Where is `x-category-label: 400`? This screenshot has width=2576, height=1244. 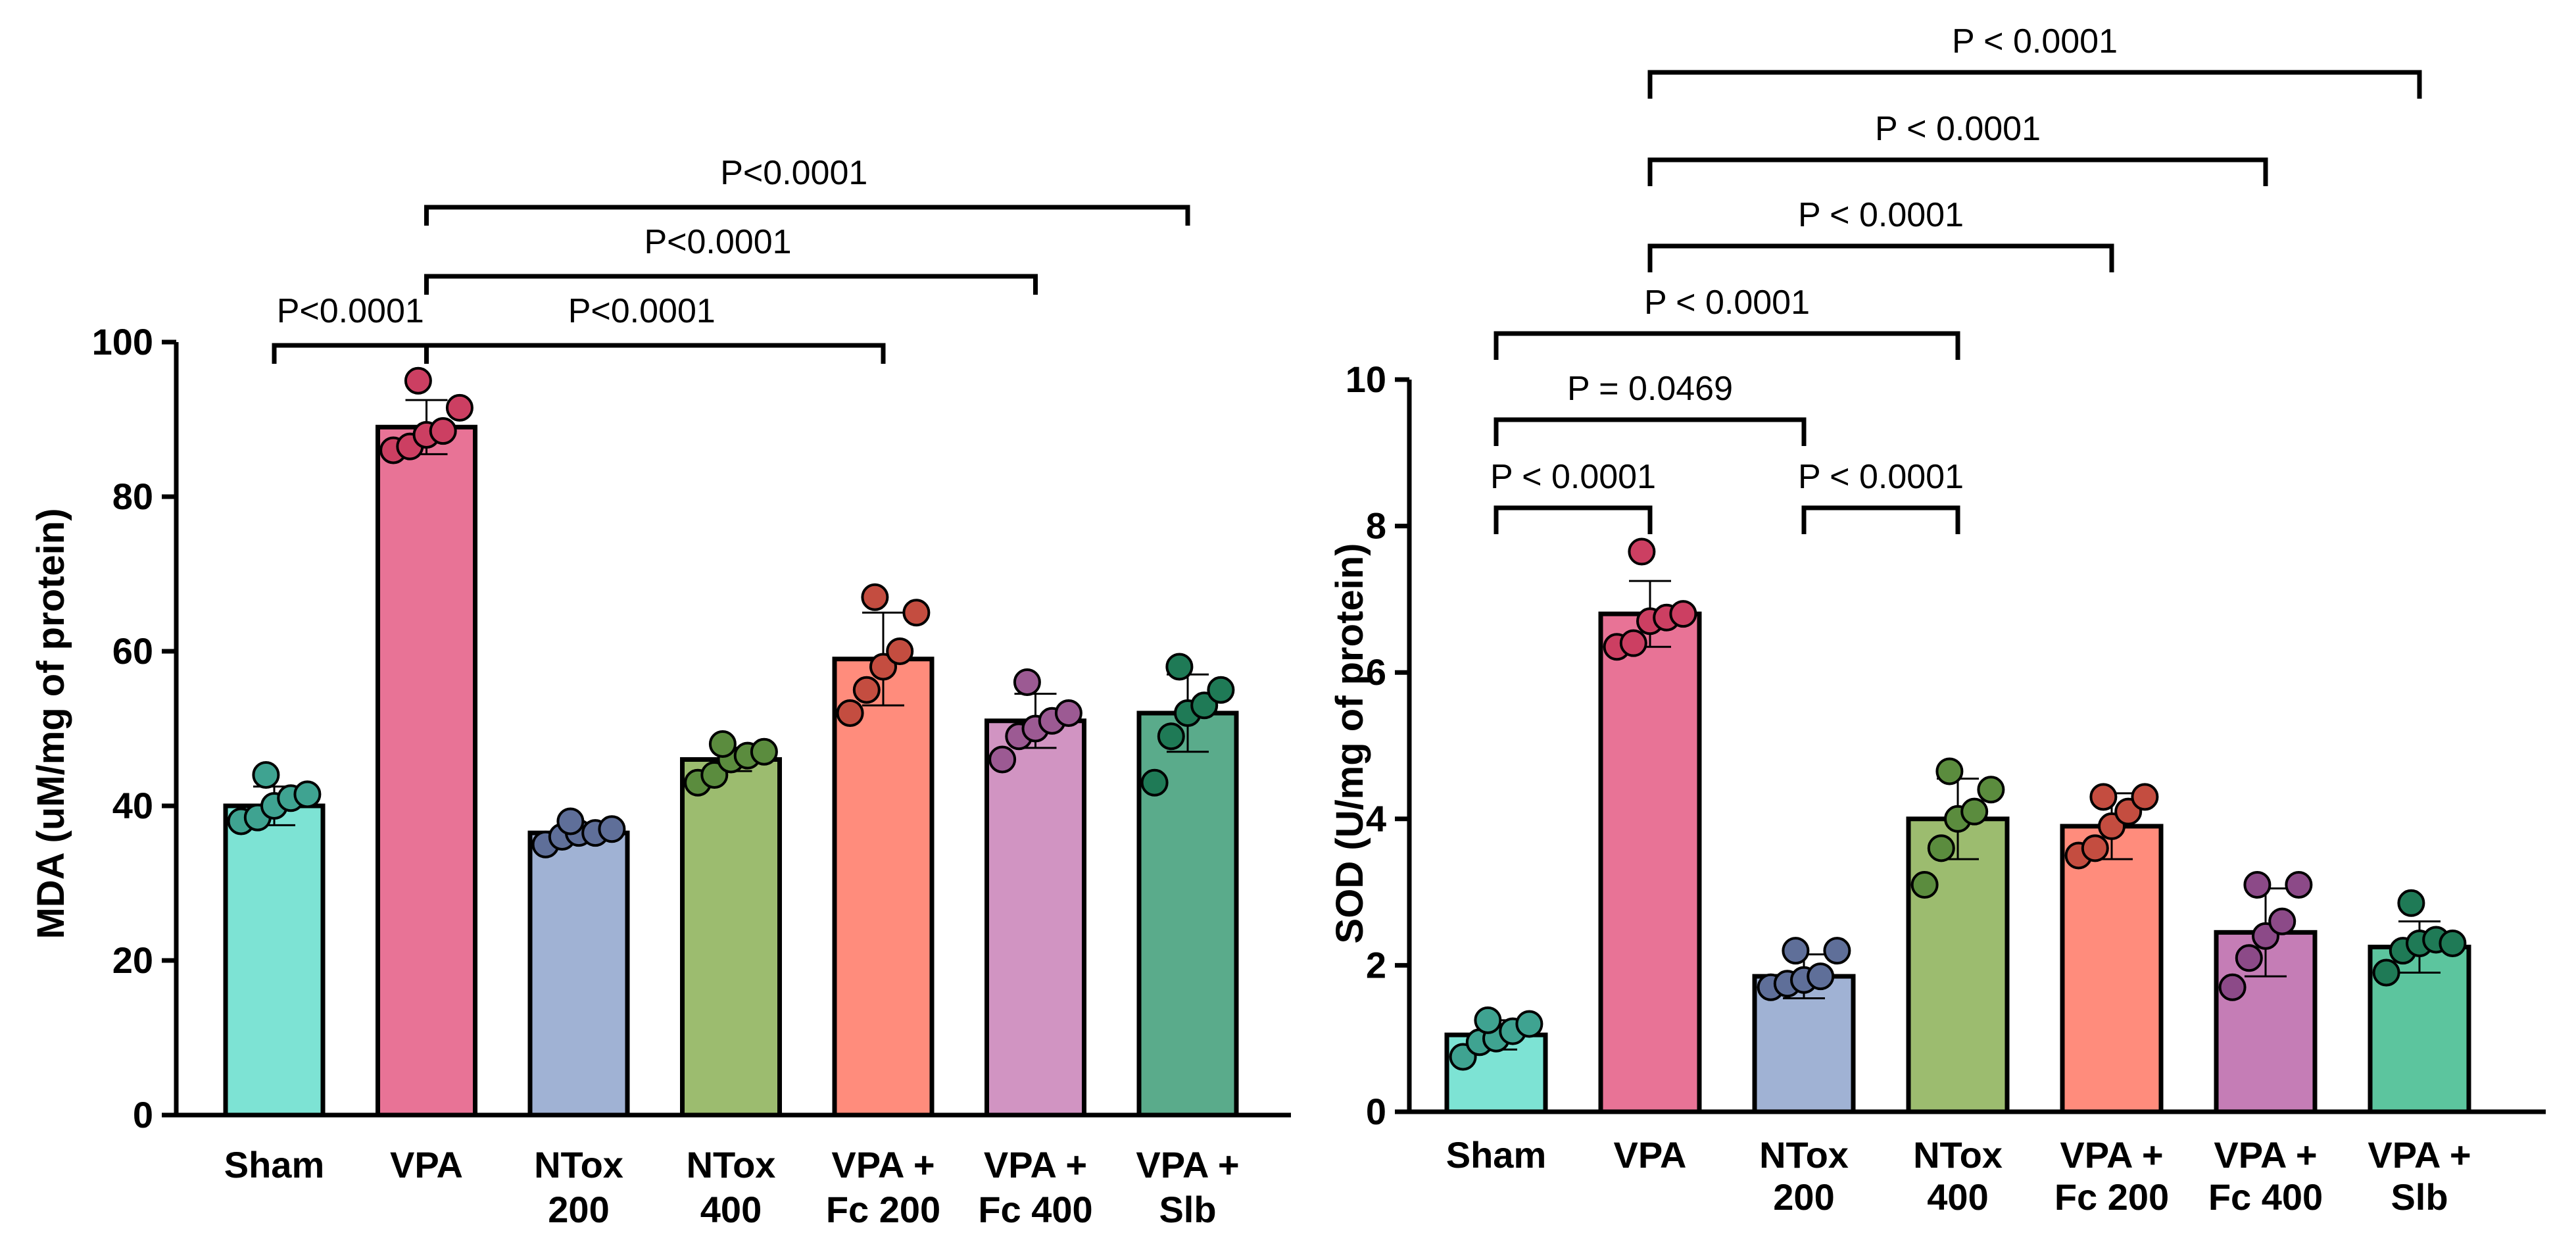 x-category-label: 400 is located at coordinates (731, 1209).